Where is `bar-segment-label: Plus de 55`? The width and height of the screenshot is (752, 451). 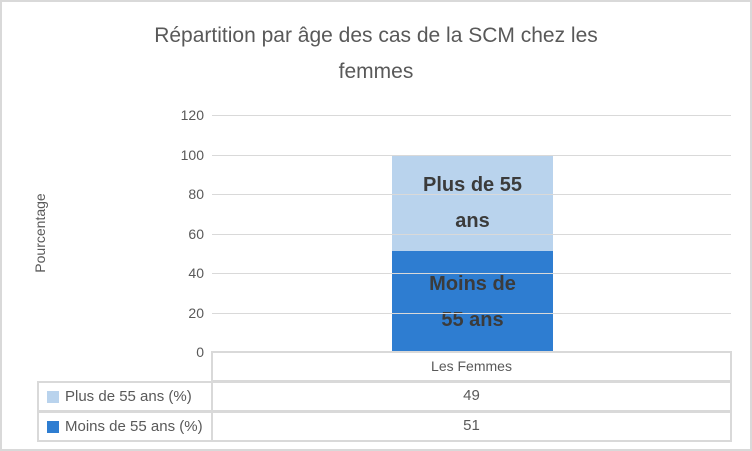
bar-segment-label: Plus de 55 is located at coordinates (472, 184).